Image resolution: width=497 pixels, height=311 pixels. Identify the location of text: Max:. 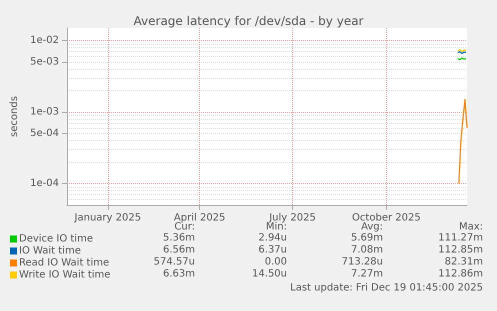
(471, 227).